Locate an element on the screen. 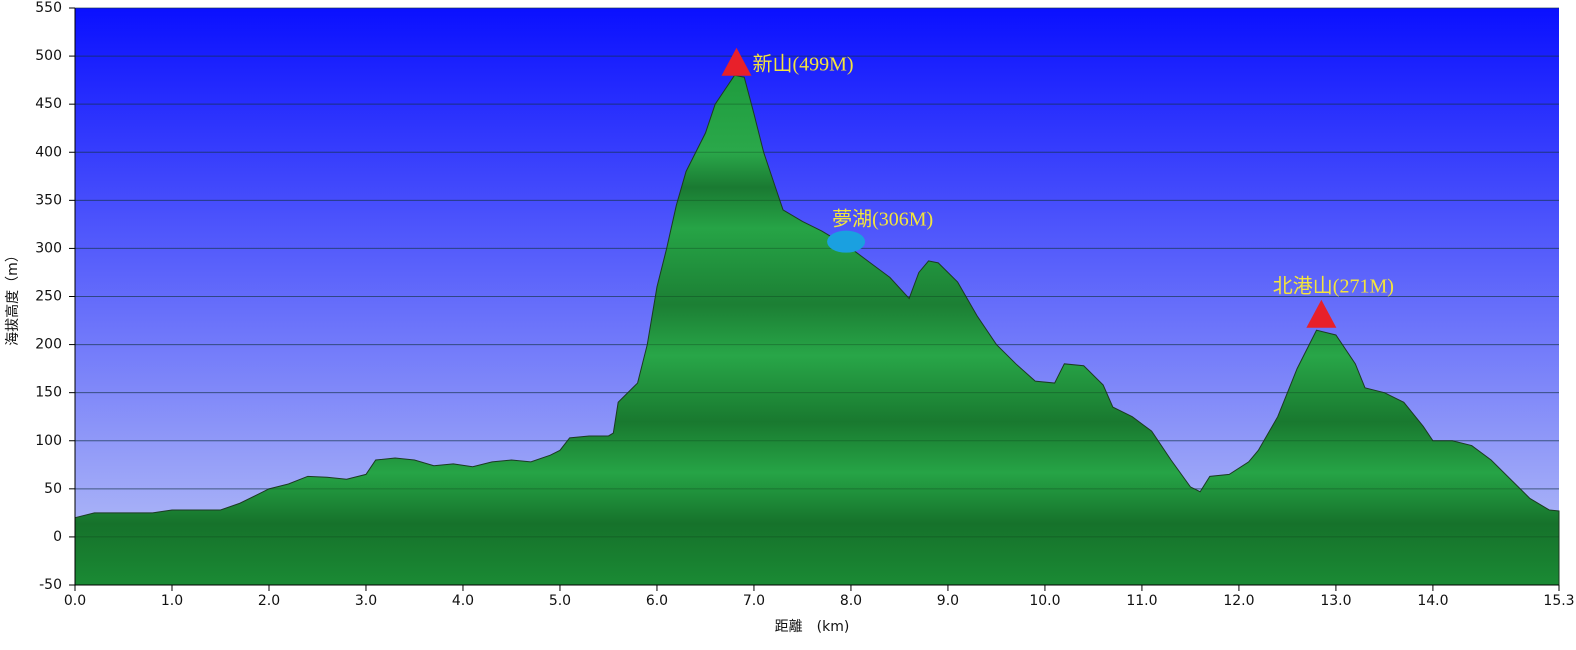 This screenshot has width=1576, height=650. x-tick-label: 2.0 is located at coordinates (269, 601).